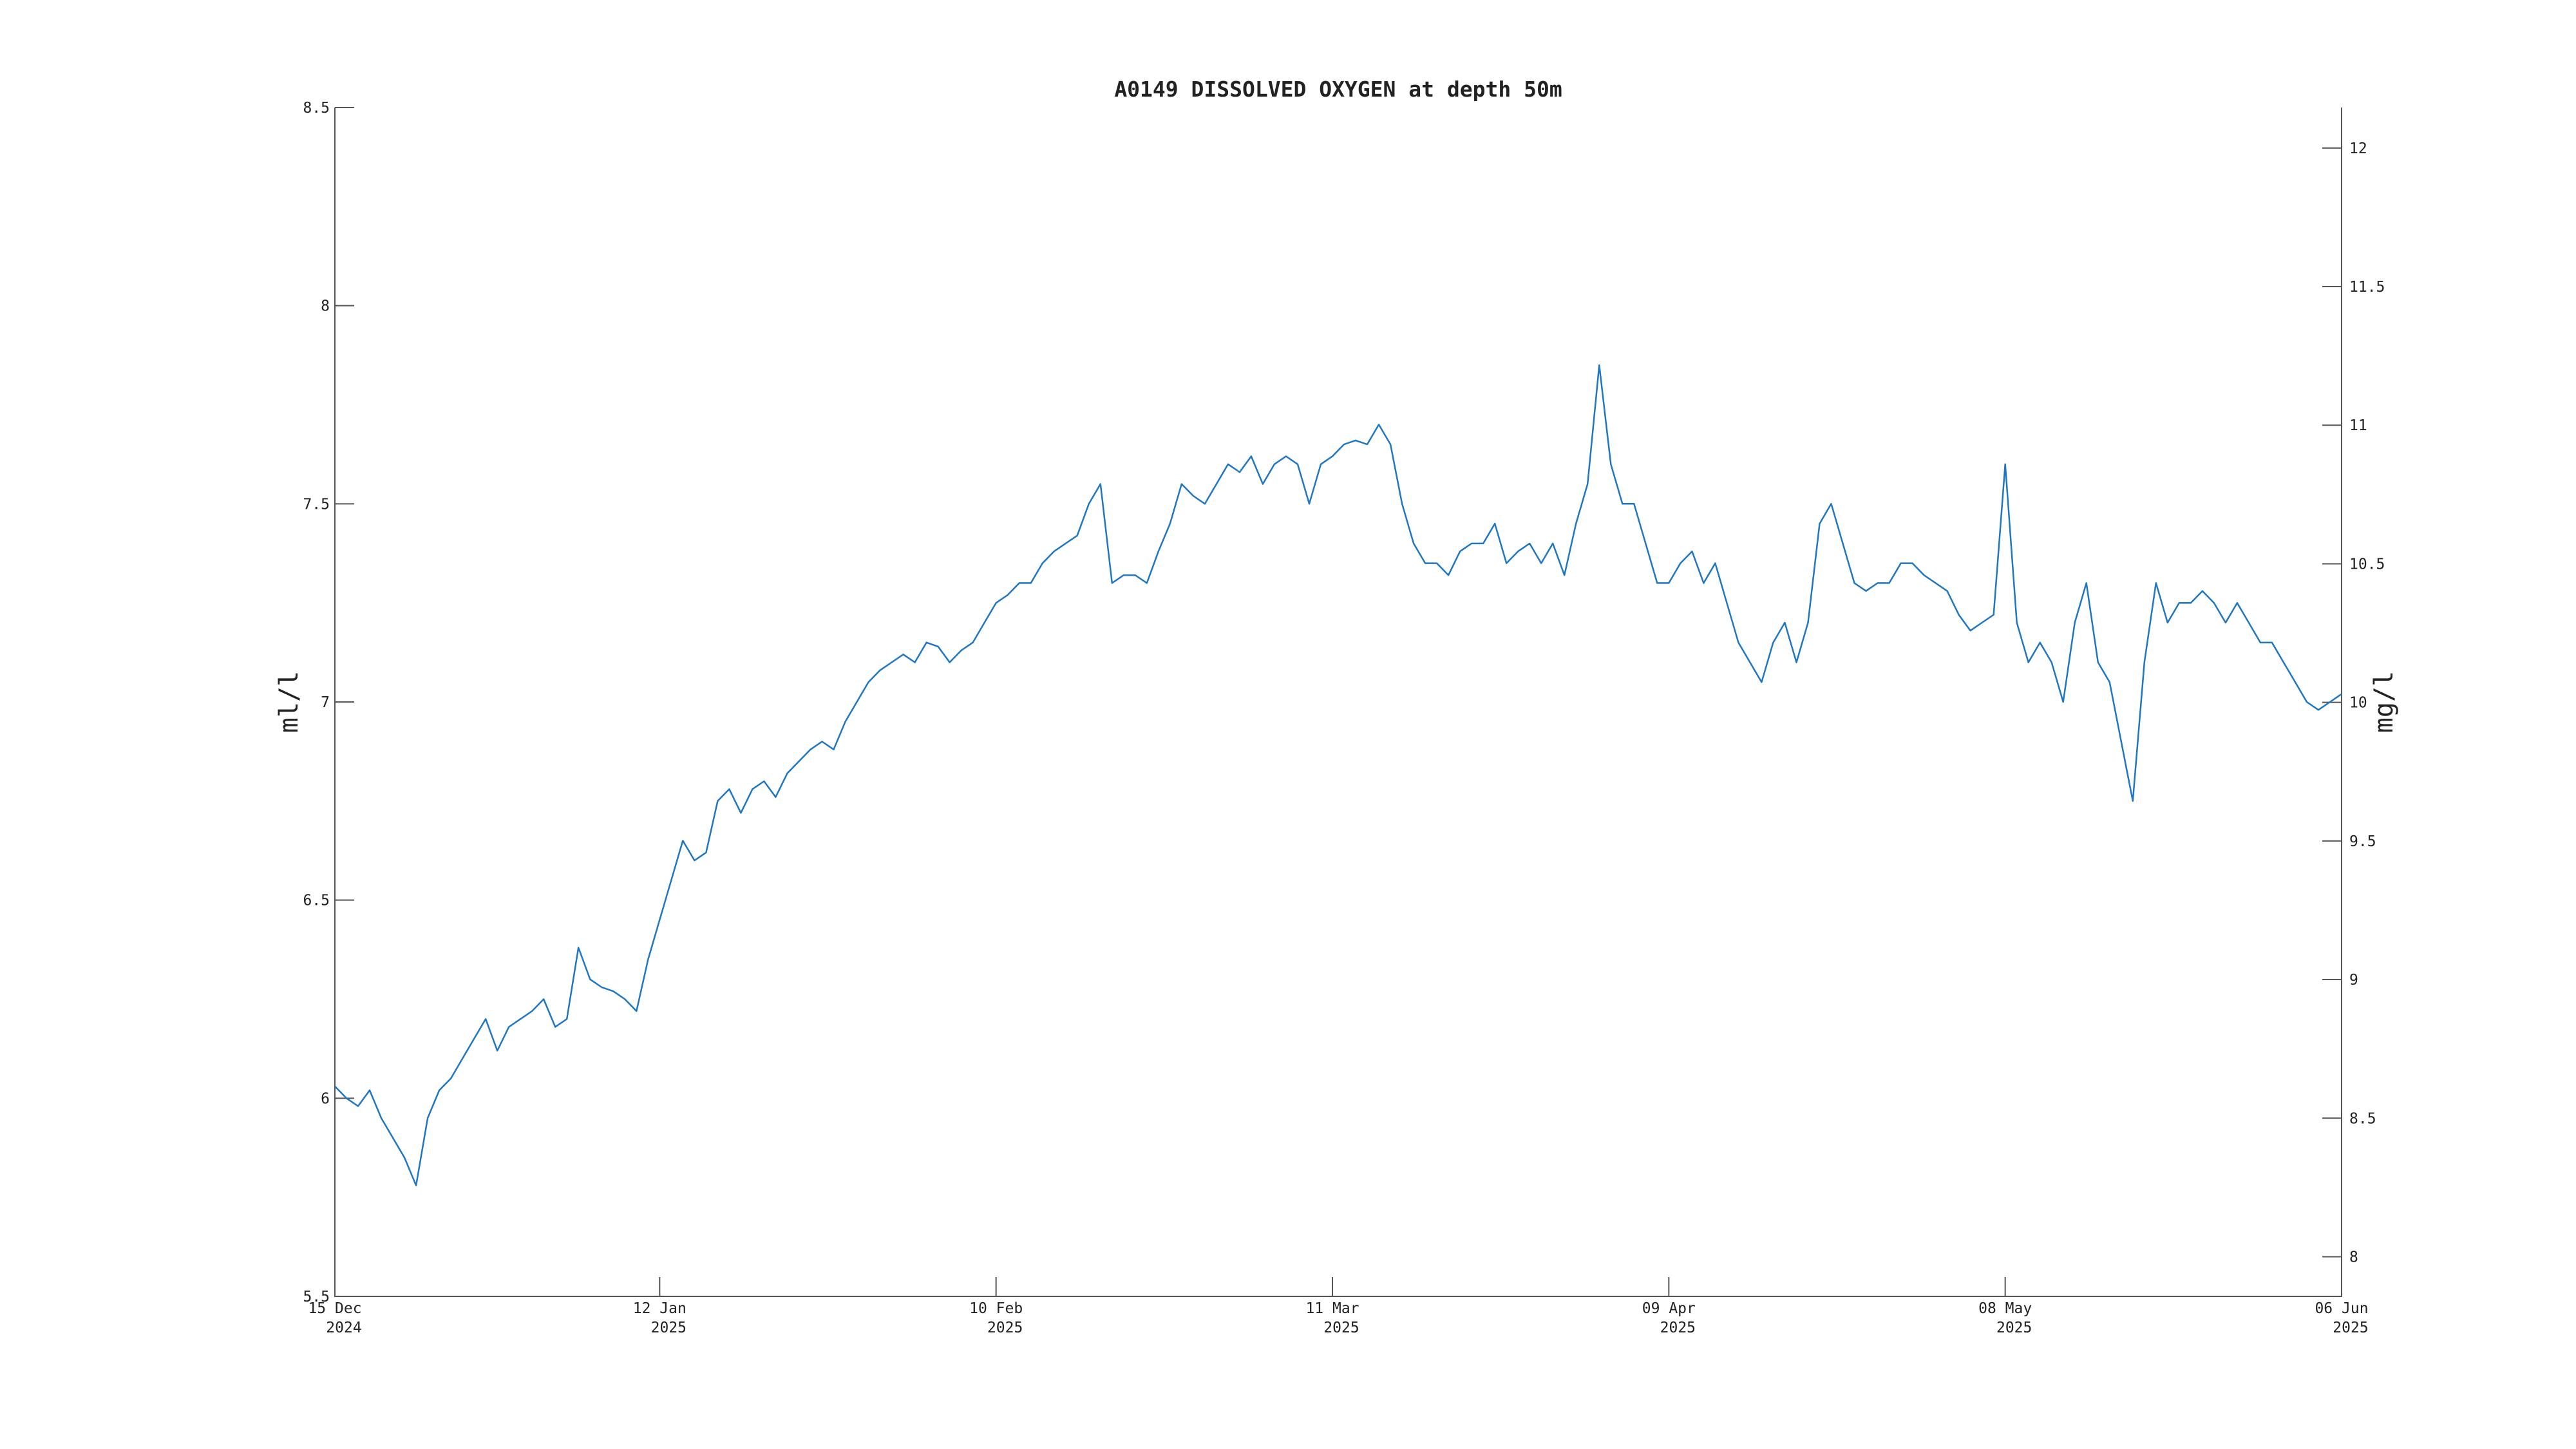 This screenshot has width=2576, height=1449. Describe the element at coordinates (2367, 564) in the screenshot. I see `y2-tick-label: 10.5` at that location.